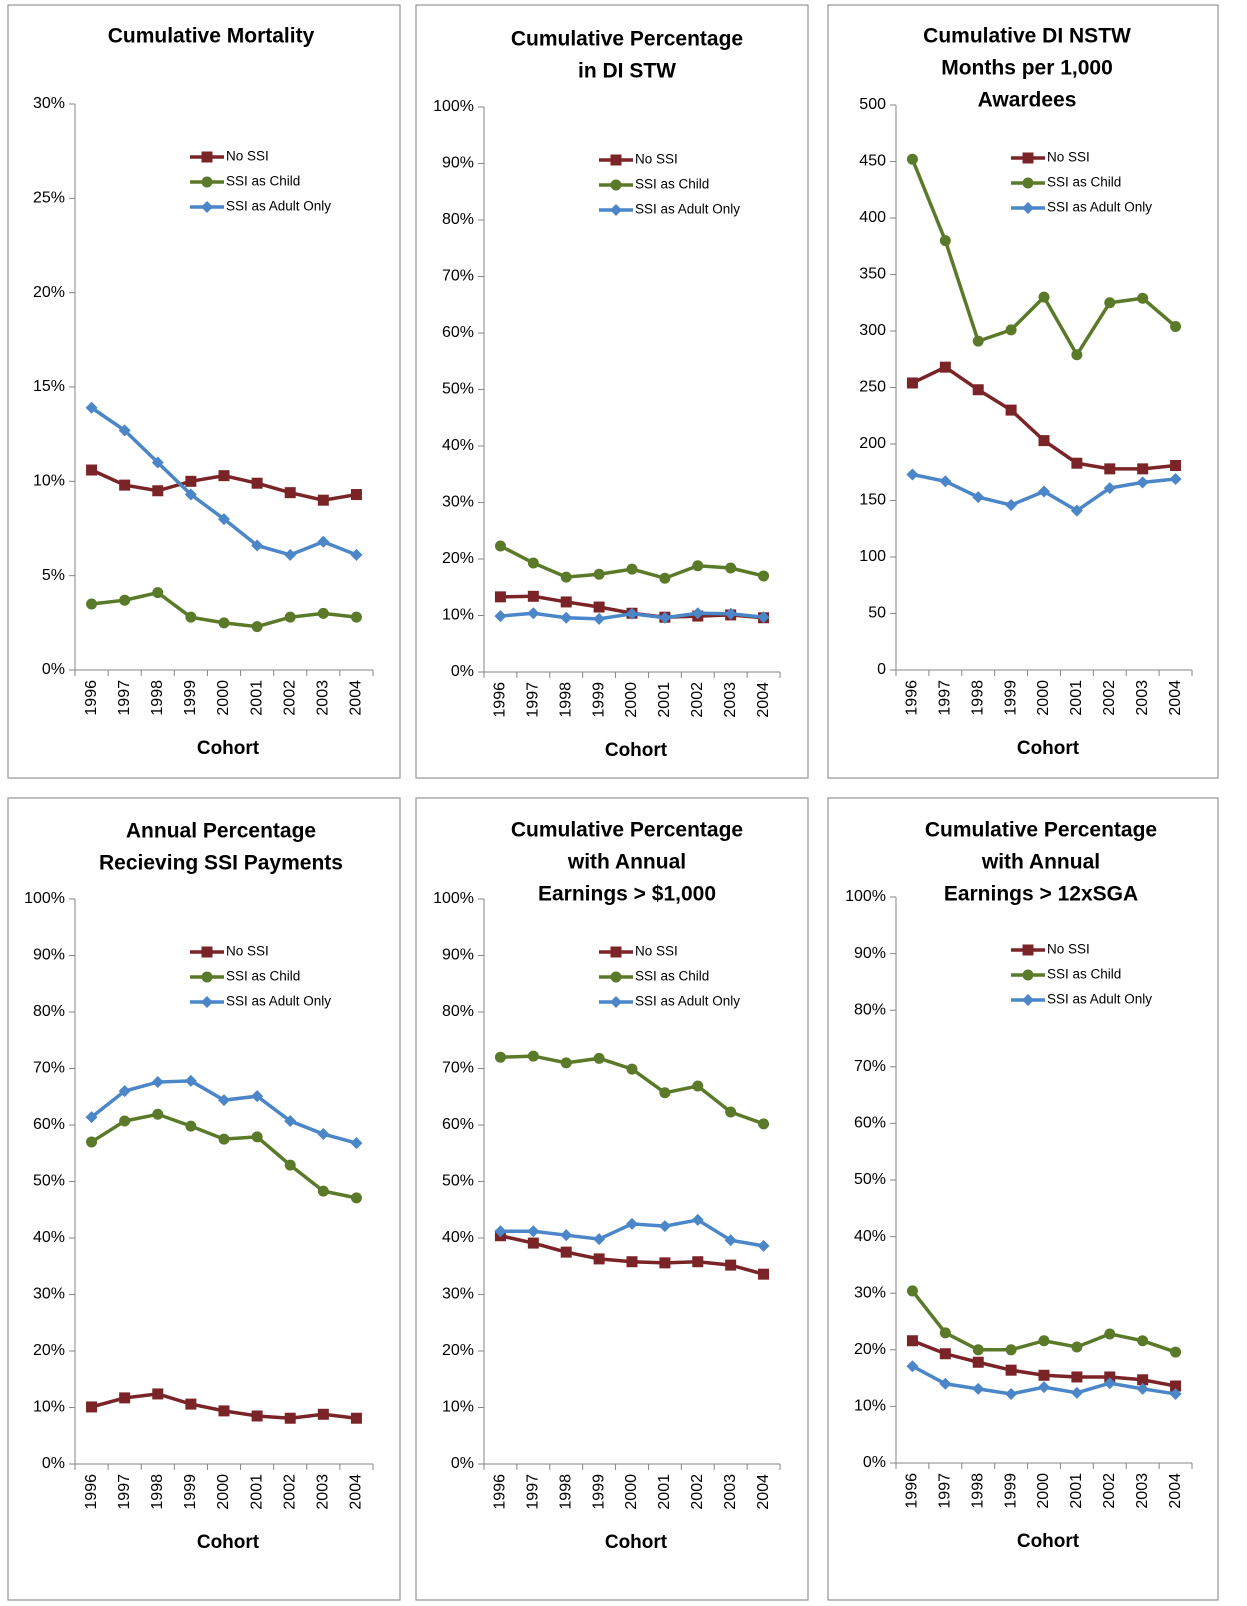 The height and width of the screenshot is (1606, 1247). Describe the element at coordinates (453, 898) in the screenshot. I see `y-tick-label: 100%` at that location.